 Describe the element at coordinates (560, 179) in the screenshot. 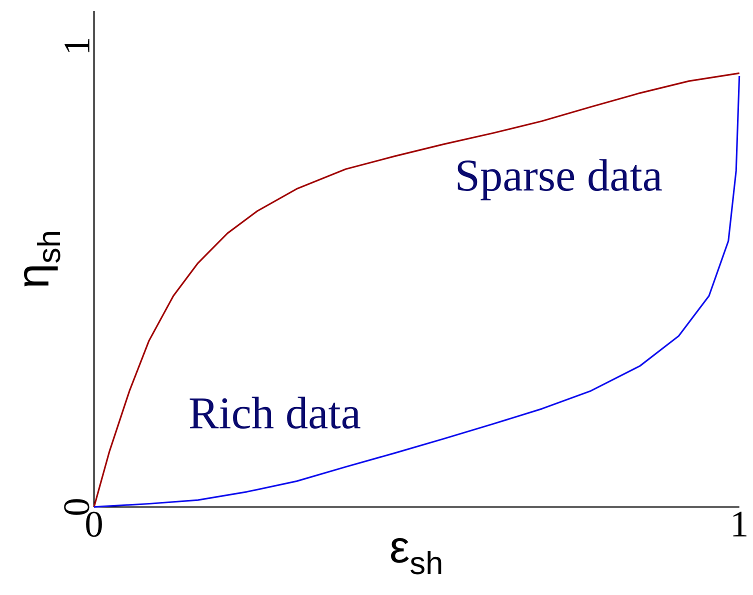

I see `annotation: Sparse data` at that location.